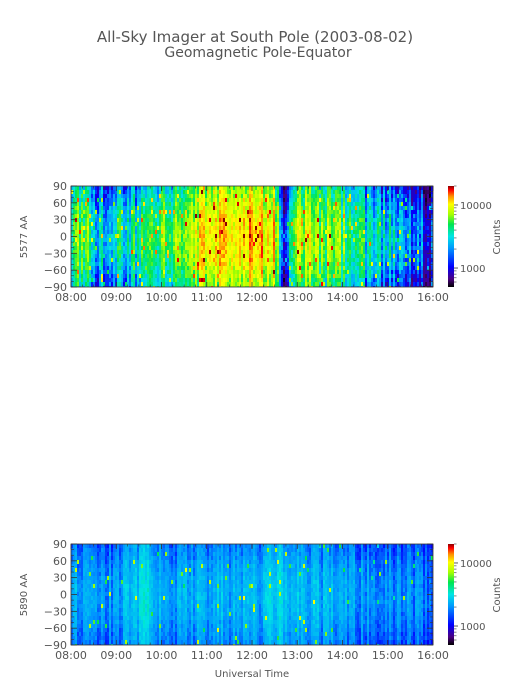 Image resolution: width=510 pixels, height=680 pixels. What do you see at coordinates (76, 610) in the screenshot?
I see `panel-5890-cell` at bounding box center [76, 610].